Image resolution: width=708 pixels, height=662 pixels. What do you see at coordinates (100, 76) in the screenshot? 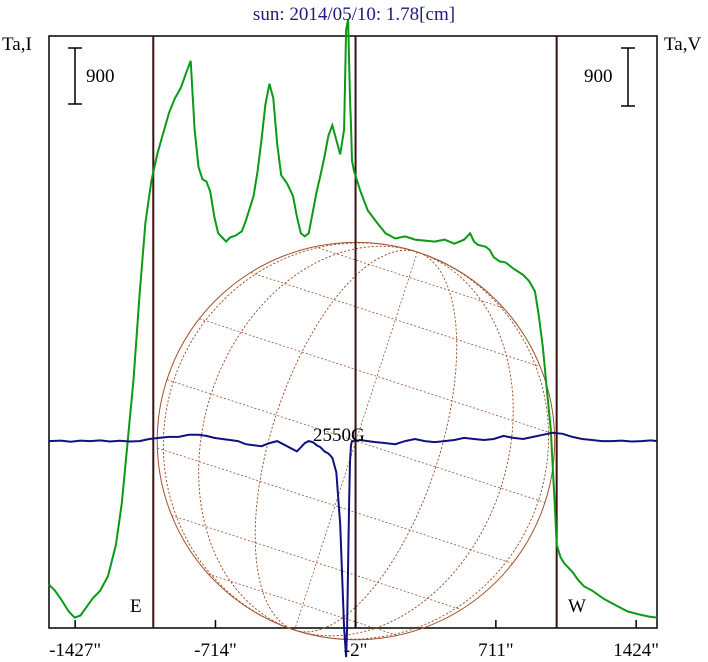
I see `left-scale-label: 900` at bounding box center [100, 76].